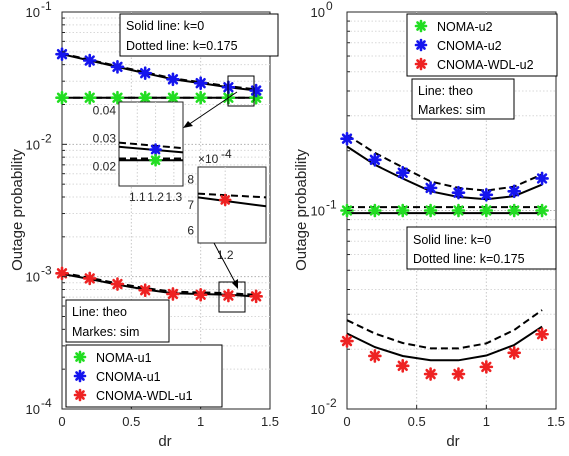  Describe the element at coordinates (226, 154) in the screenshot. I see `inset2-multiplier-exp: -4` at that location.